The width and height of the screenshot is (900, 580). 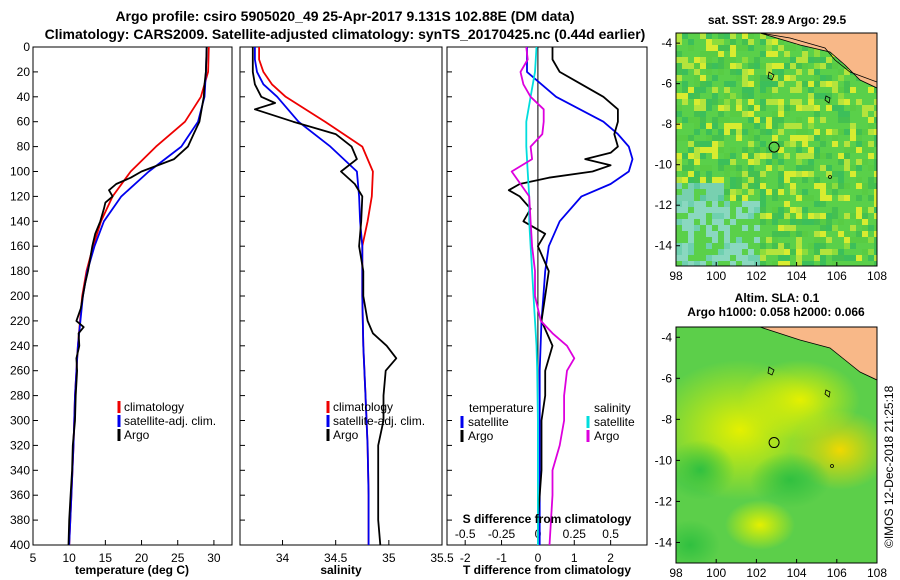 What do you see at coordinates (501, 408) in the screenshot?
I see `legend-temperature-heading: temperature` at bounding box center [501, 408].